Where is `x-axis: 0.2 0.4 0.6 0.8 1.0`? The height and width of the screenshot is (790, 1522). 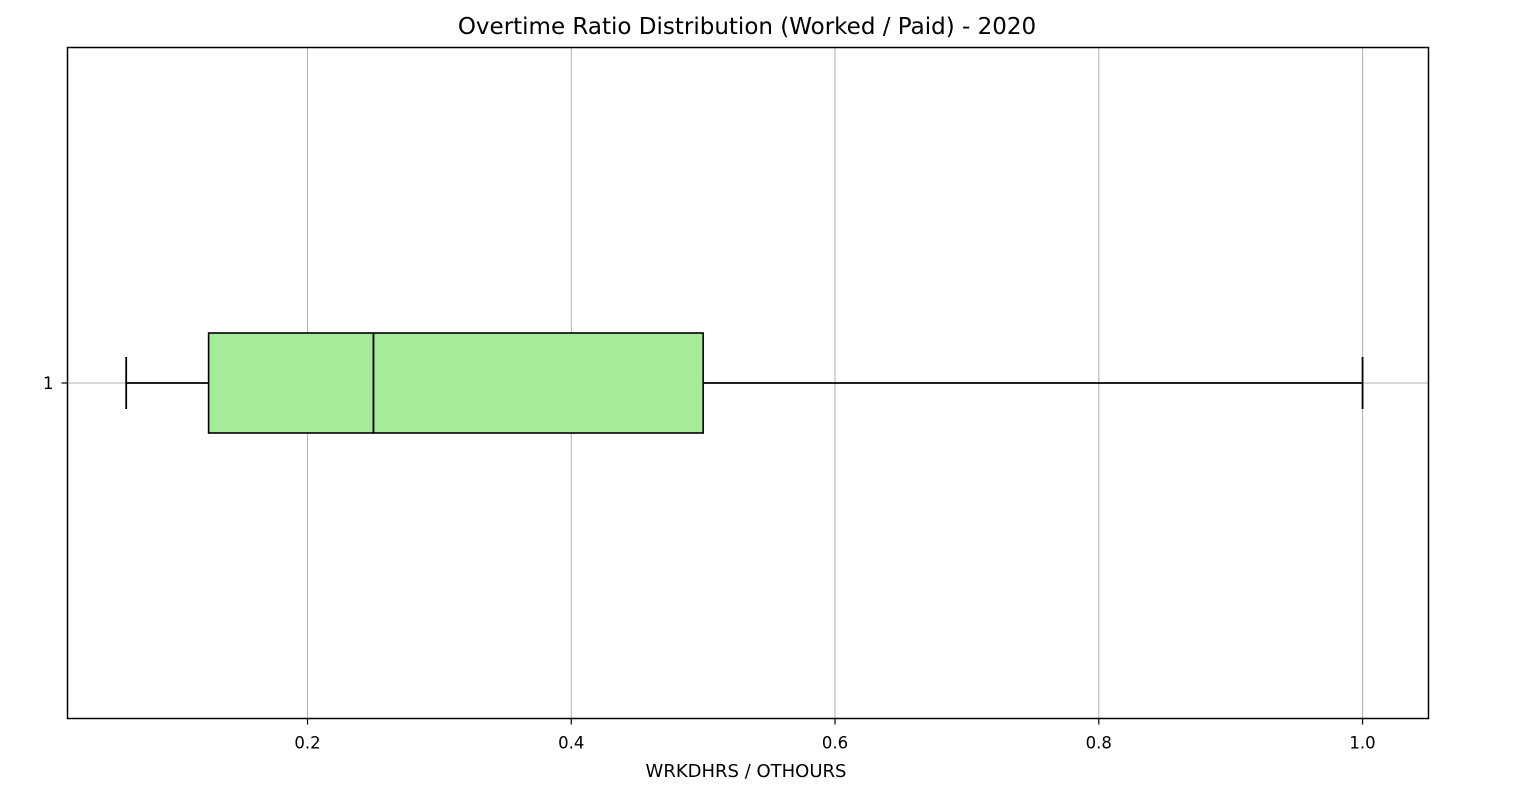
x-axis: 0.2 0.4 0.6 0.8 1.0 is located at coordinates (835, 735).